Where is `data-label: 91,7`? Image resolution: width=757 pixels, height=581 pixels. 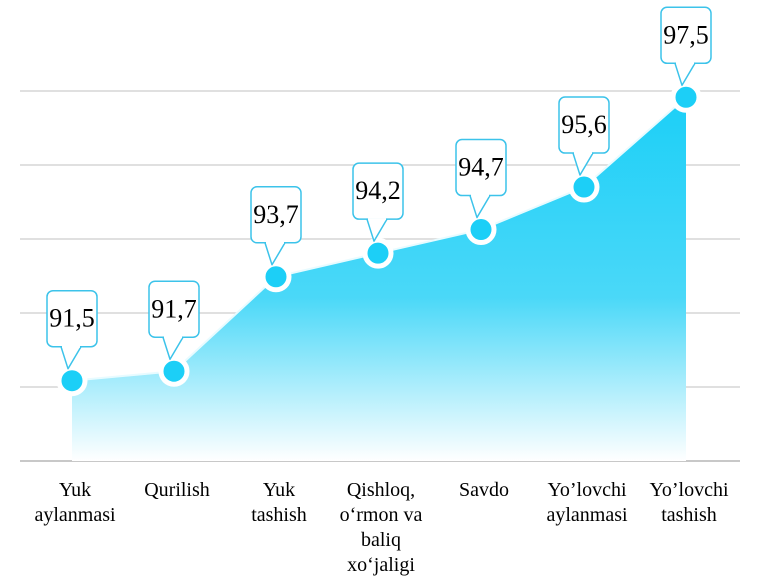 data-label: 91,7 is located at coordinates (174, 308).